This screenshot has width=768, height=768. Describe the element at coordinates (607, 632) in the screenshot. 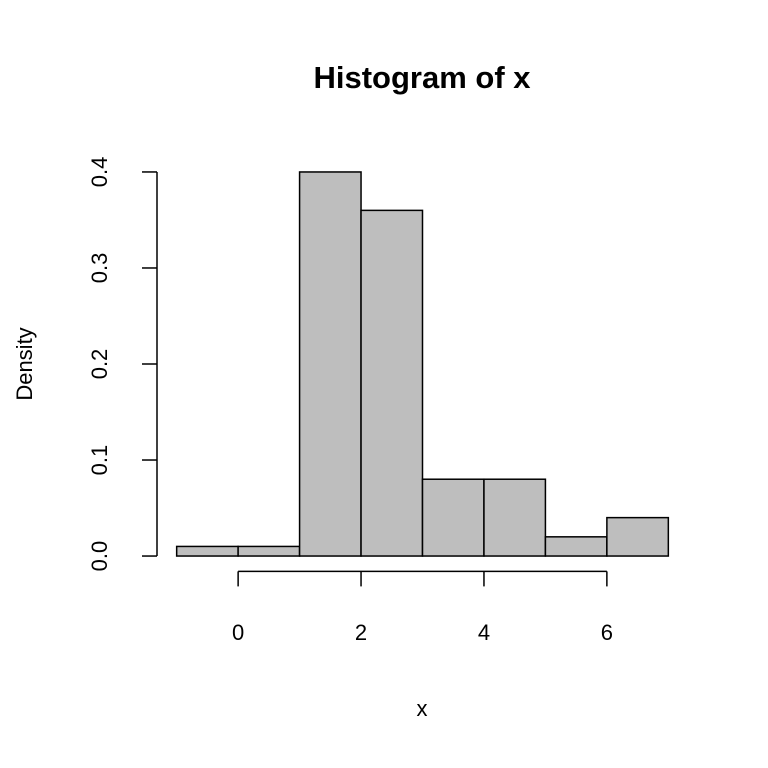

I see `x-tick-label: 6` at that location.